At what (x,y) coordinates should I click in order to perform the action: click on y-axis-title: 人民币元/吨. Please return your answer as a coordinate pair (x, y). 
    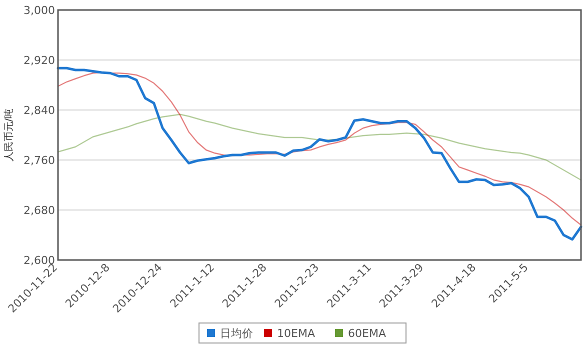
    Looking at the image, I should click on (9, 135).